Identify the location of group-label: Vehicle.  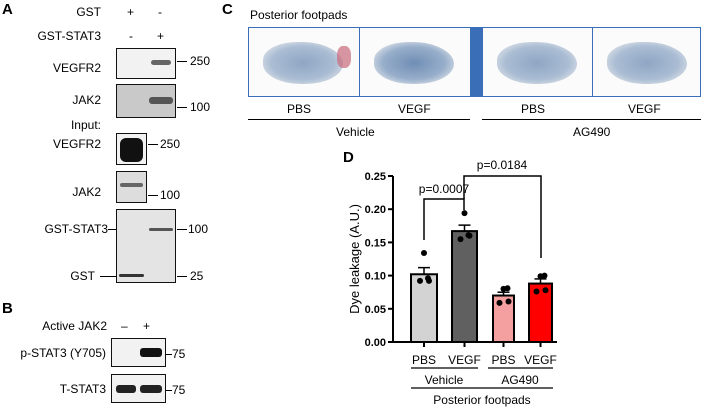
(444, 380).